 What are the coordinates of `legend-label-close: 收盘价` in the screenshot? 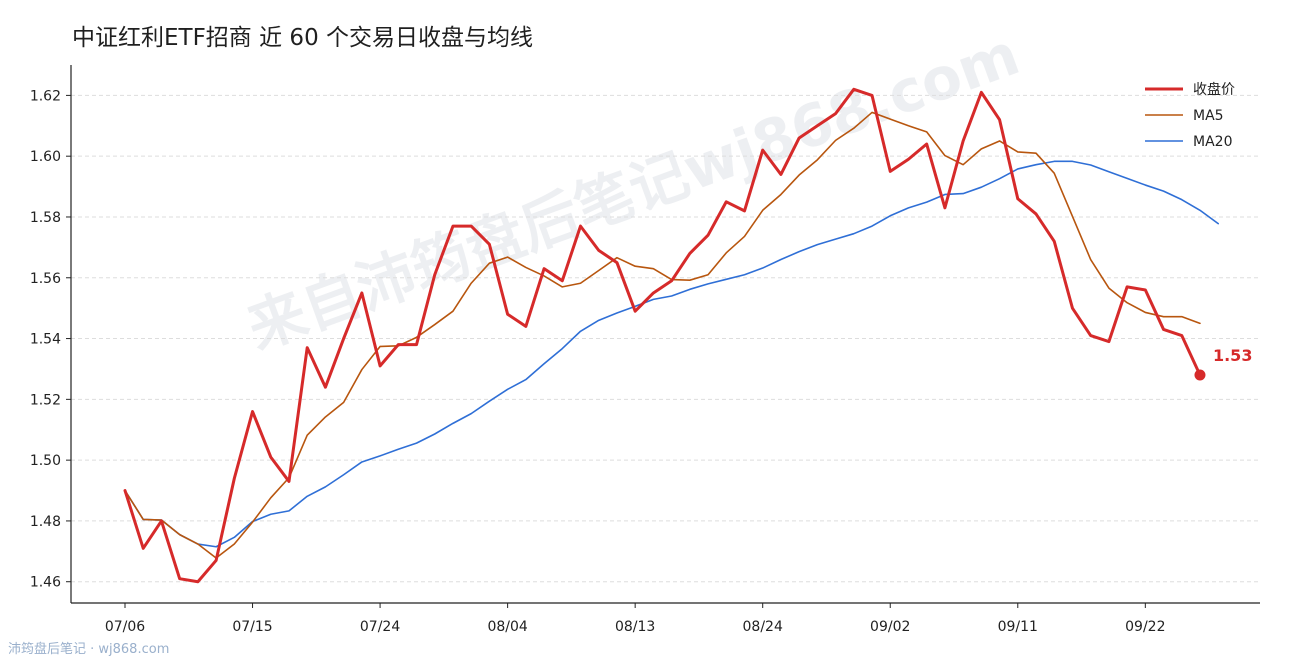 It's located at (1214, 89).